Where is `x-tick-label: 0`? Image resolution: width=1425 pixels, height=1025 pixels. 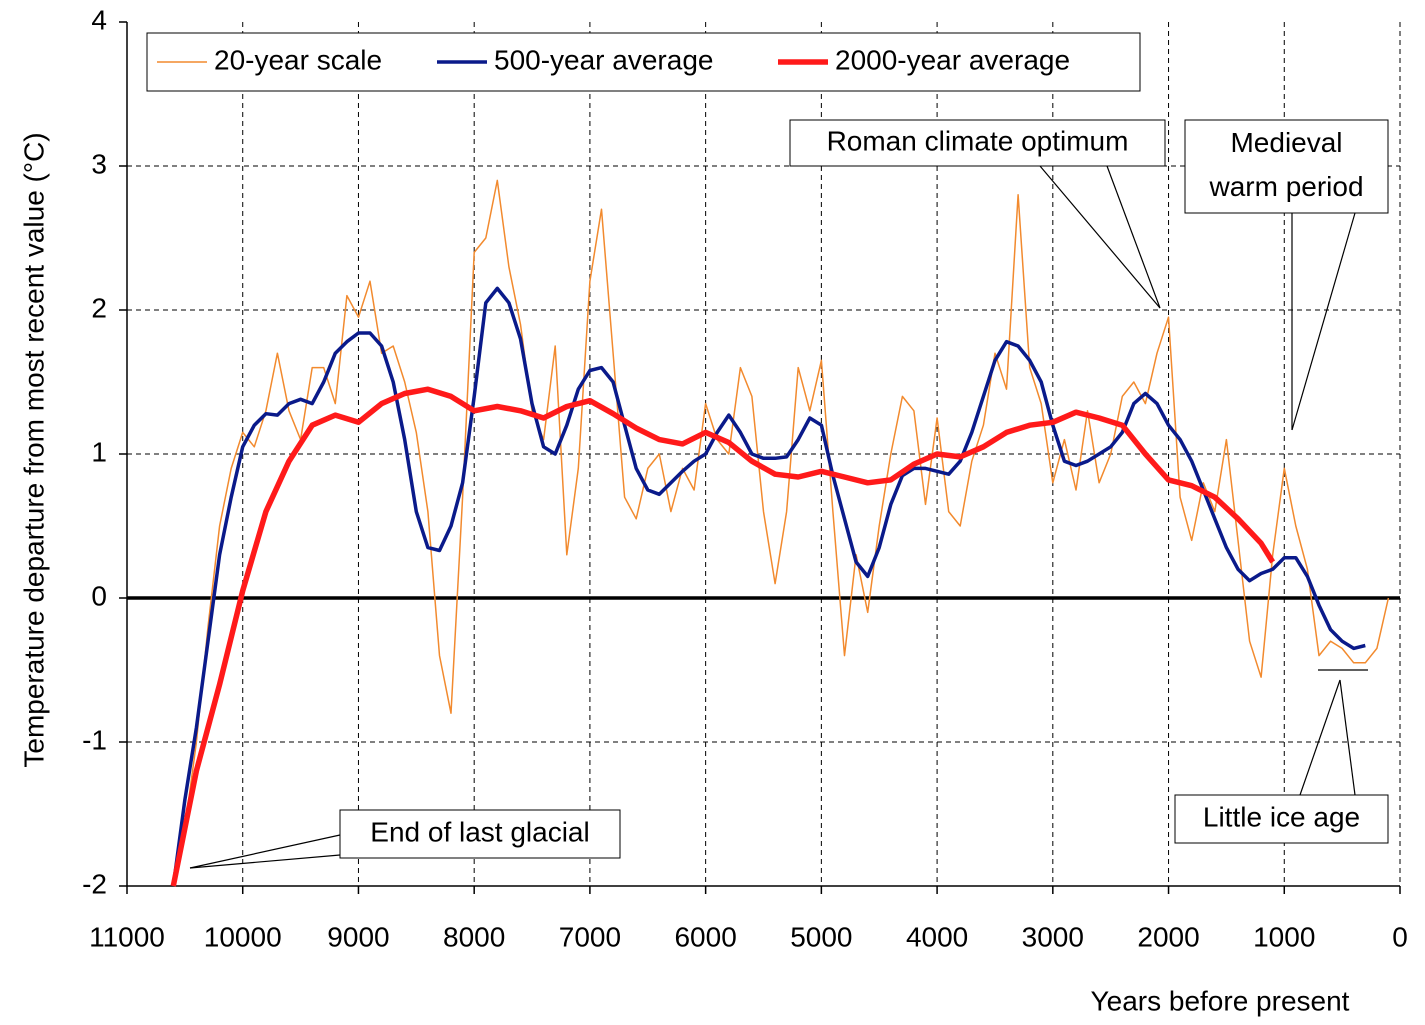
x-tick-label: 0 is located at coordinates (1400, 936).